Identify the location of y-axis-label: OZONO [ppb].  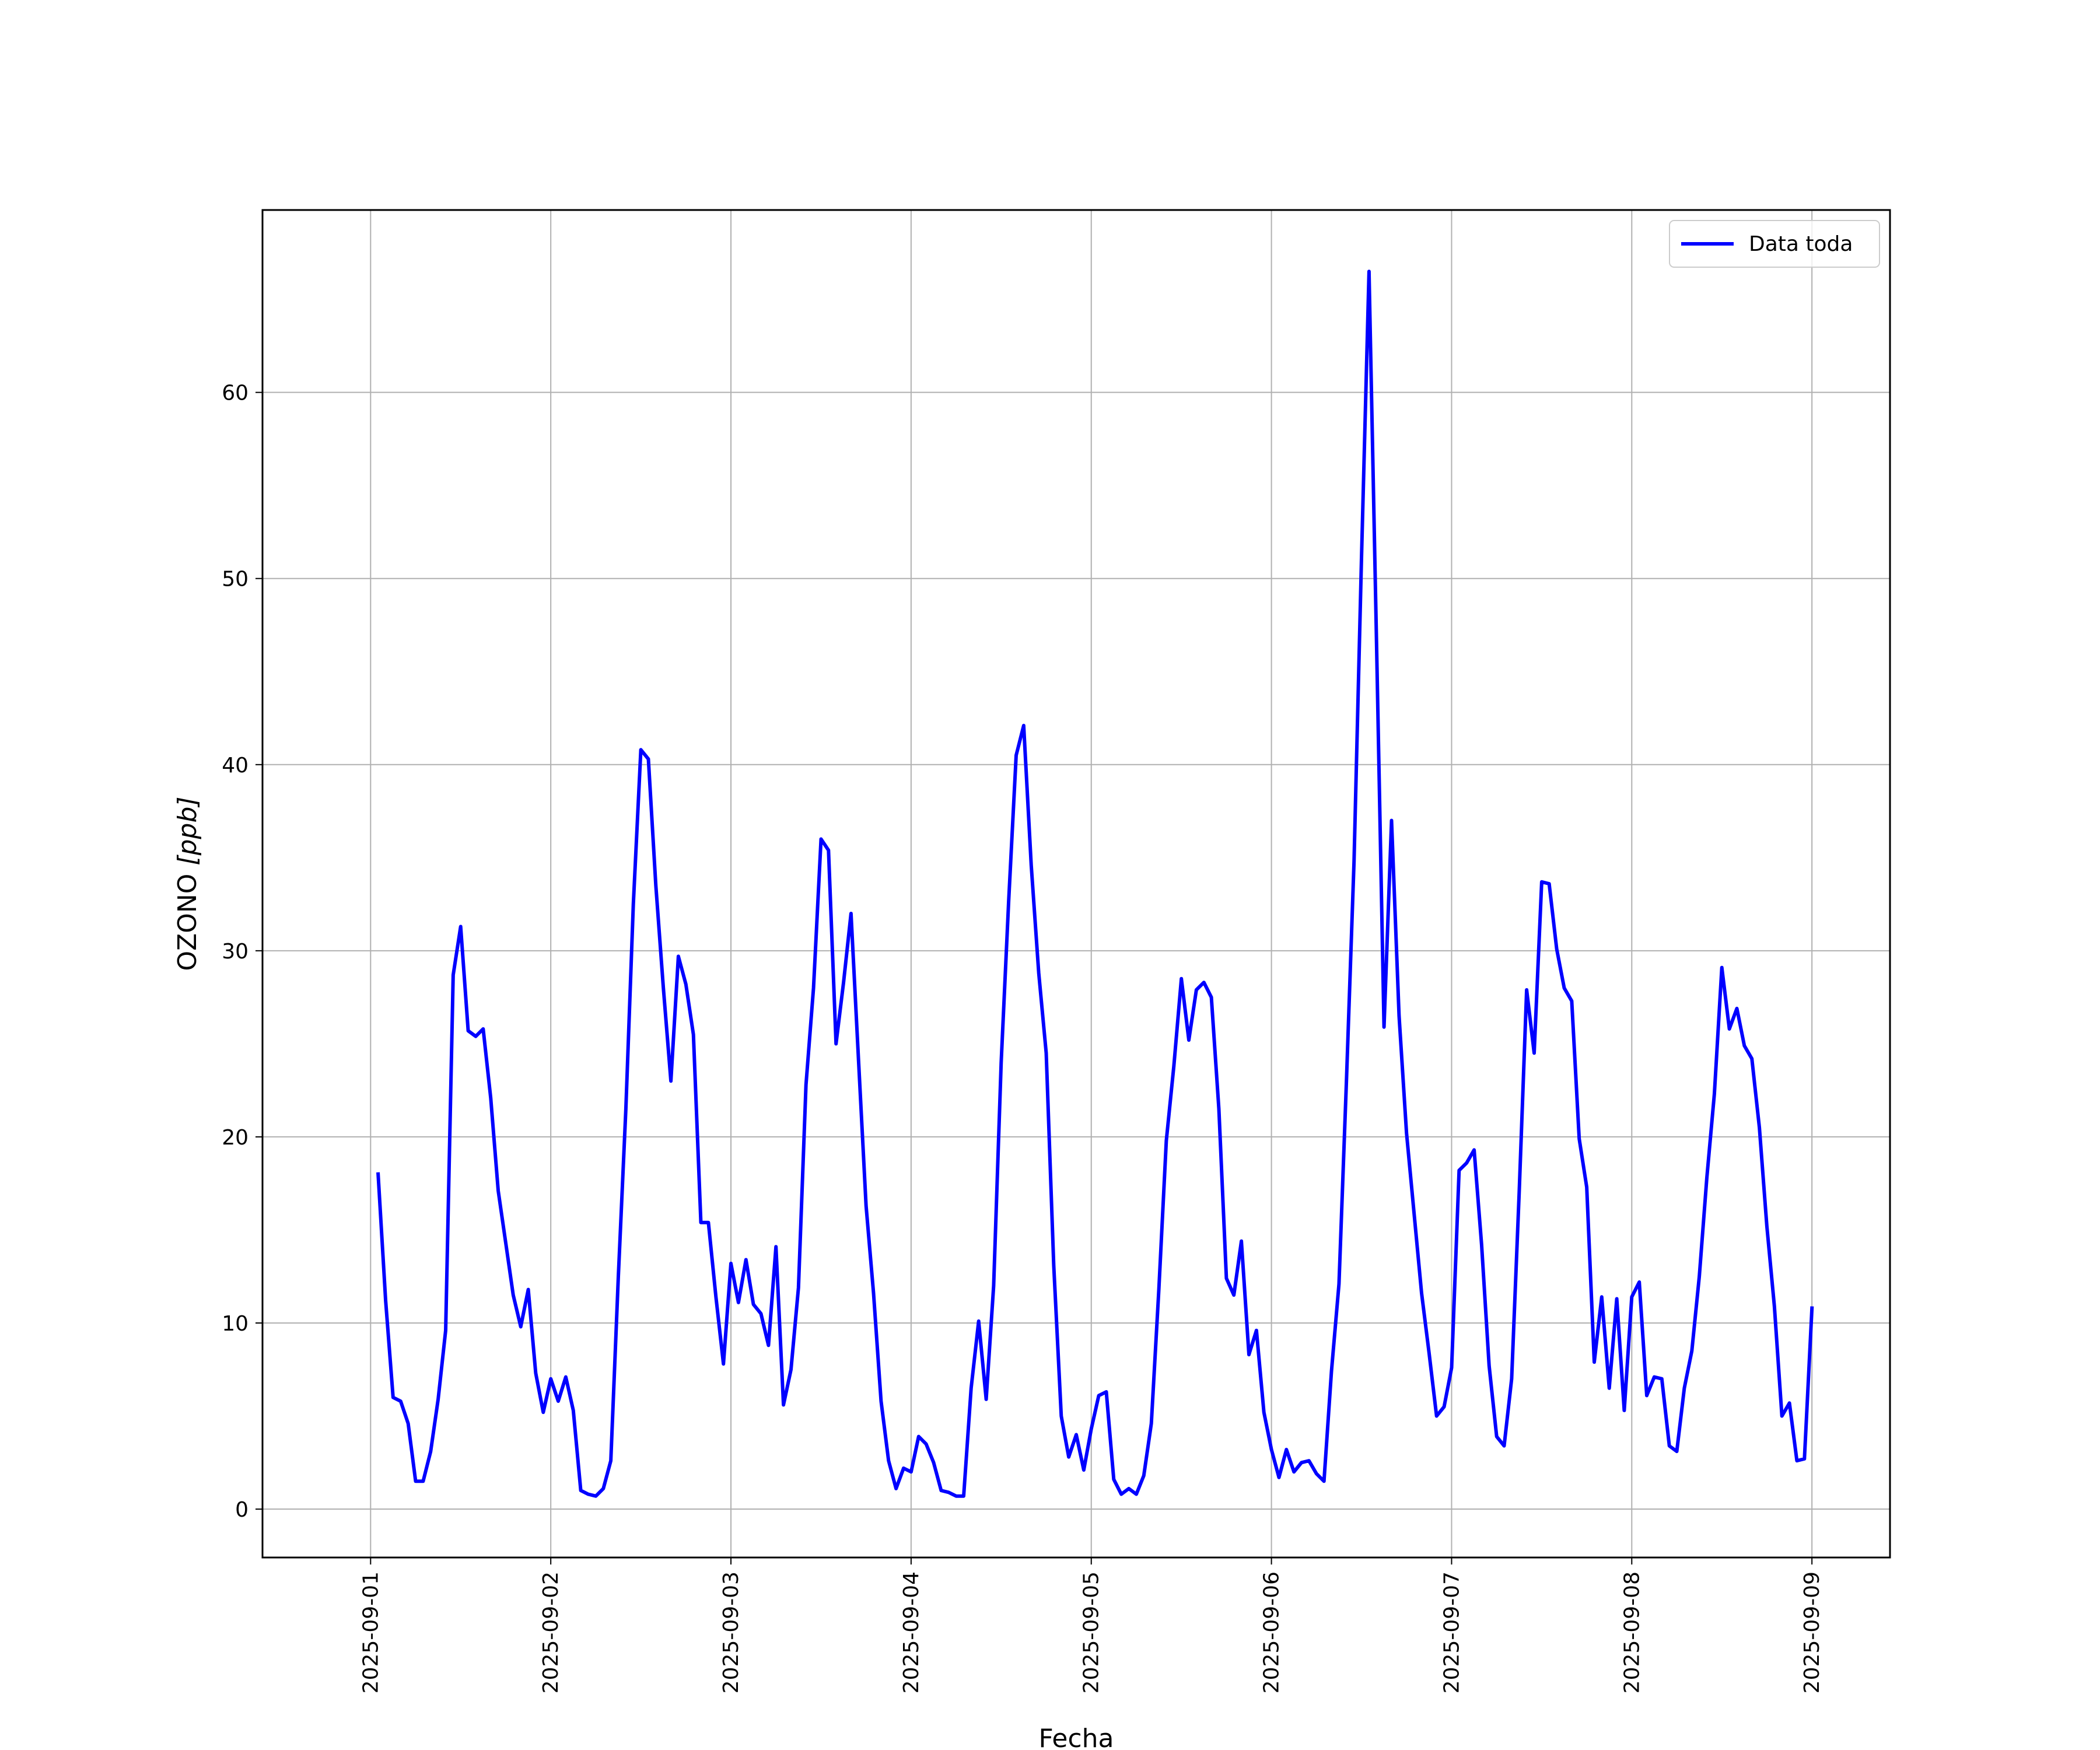
(187, 883).